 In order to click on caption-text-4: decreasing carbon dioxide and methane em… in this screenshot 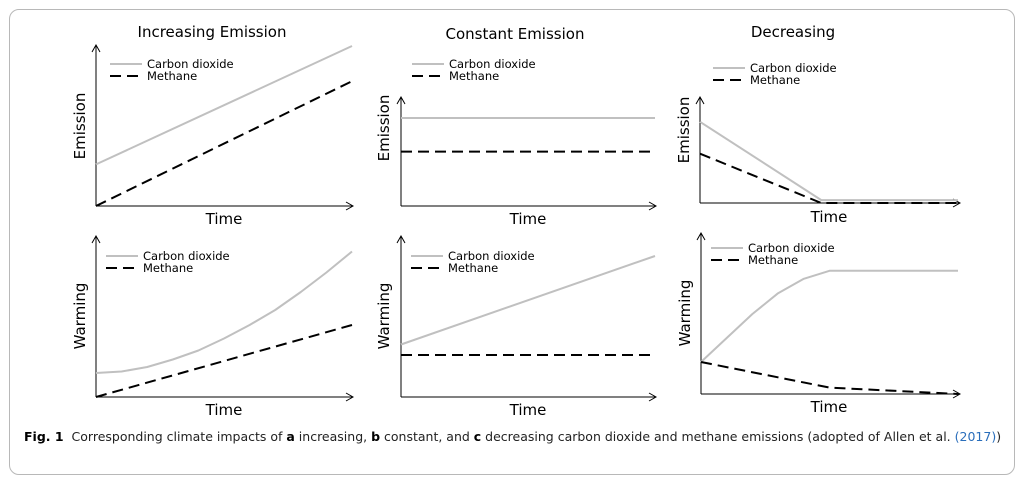, I will do `click(718, 436)`.